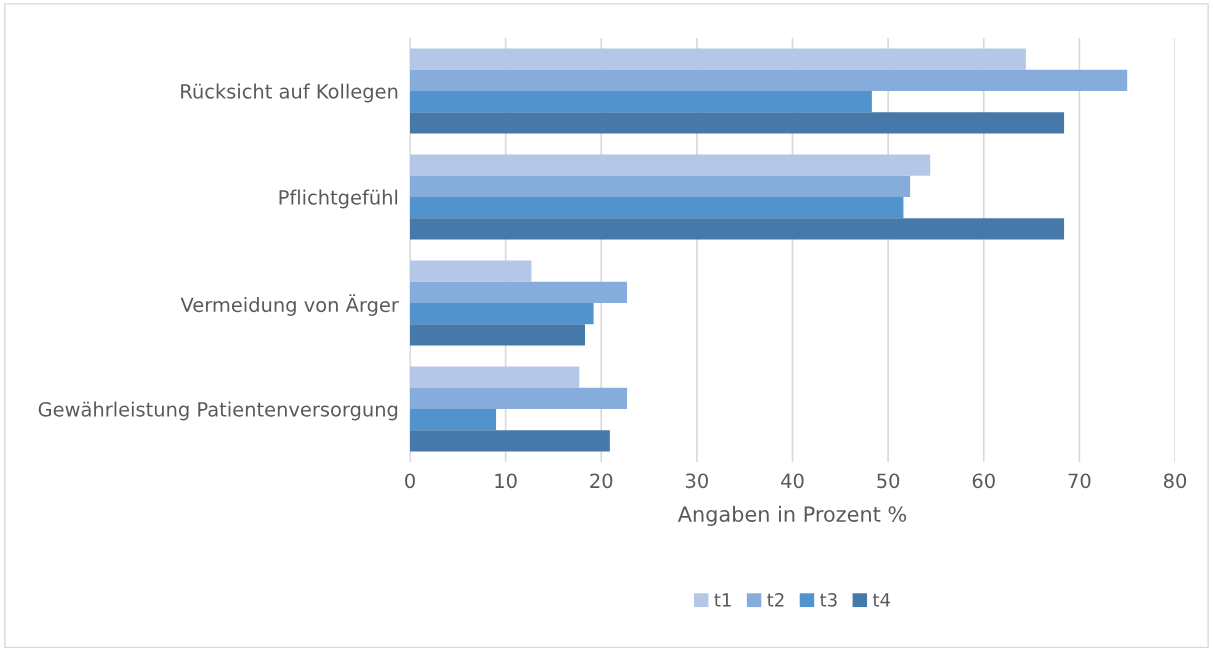  What do you see at coordinates (410, 481) in the screenshot?
I see `x-tick-label: 0` at bounding box center [410, 481].